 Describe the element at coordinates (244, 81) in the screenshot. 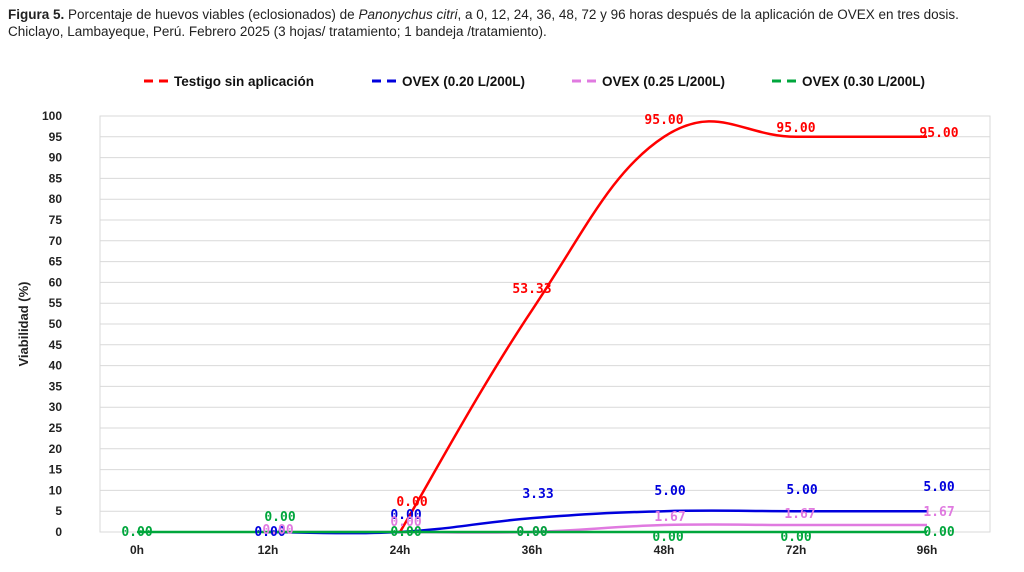

I see `legend-label: Testigo sin aplicación` at that location.